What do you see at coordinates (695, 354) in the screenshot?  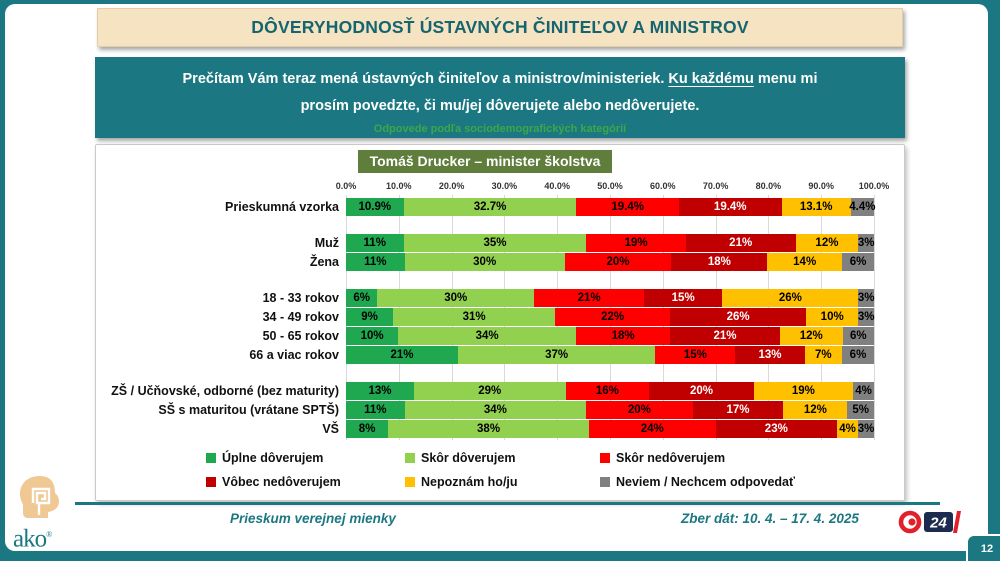 I see `bar-segment: 15%` at bounding box center [695, 354].